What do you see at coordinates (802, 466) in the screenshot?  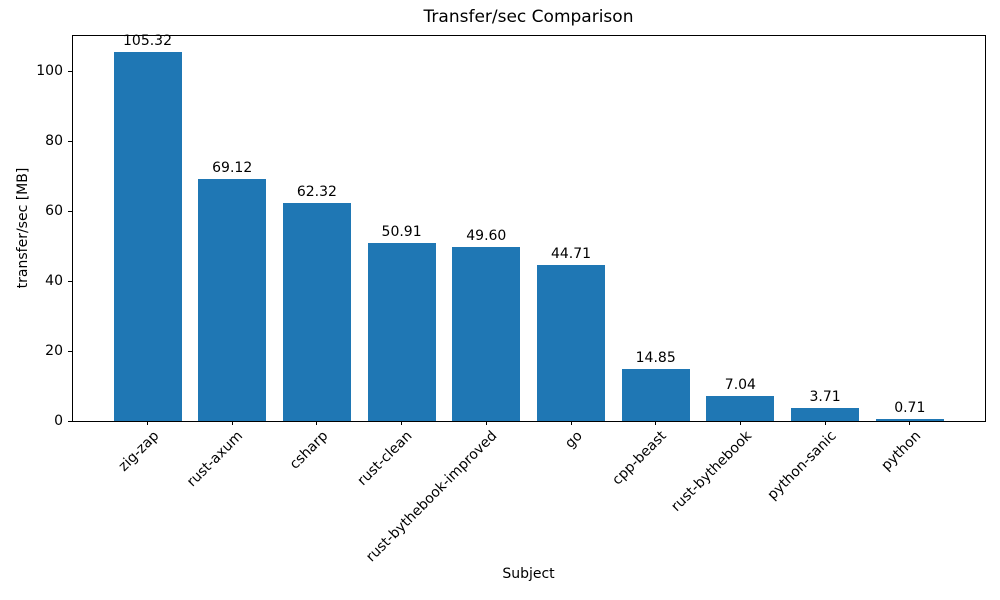 I see `x-tick-label: python-sanic` at bounding box center [802, 466].